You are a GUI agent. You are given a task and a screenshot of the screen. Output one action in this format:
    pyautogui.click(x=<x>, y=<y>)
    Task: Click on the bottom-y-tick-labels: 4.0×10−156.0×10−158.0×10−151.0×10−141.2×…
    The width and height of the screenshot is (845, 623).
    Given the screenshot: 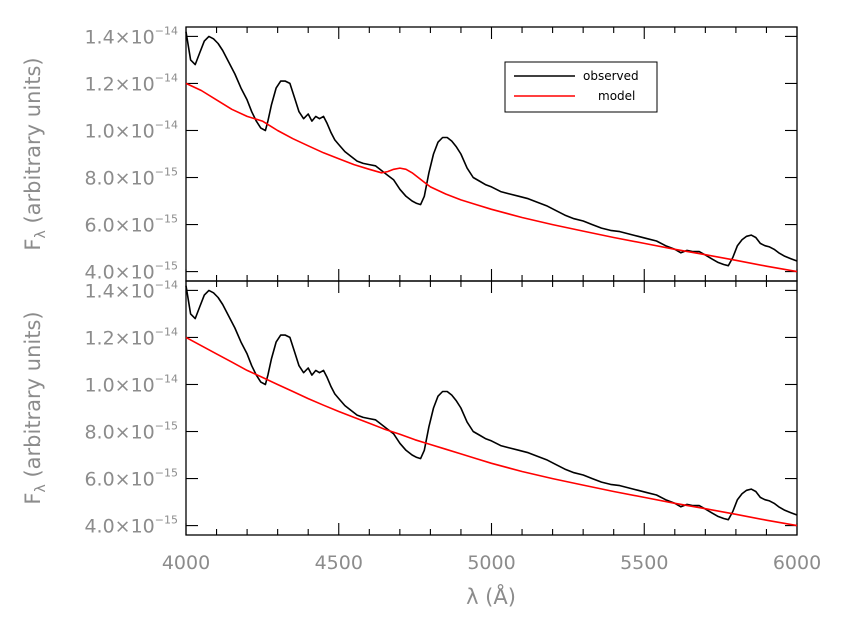 What is the action you would take?
    pyautogui.click(x=131, y=407)
    